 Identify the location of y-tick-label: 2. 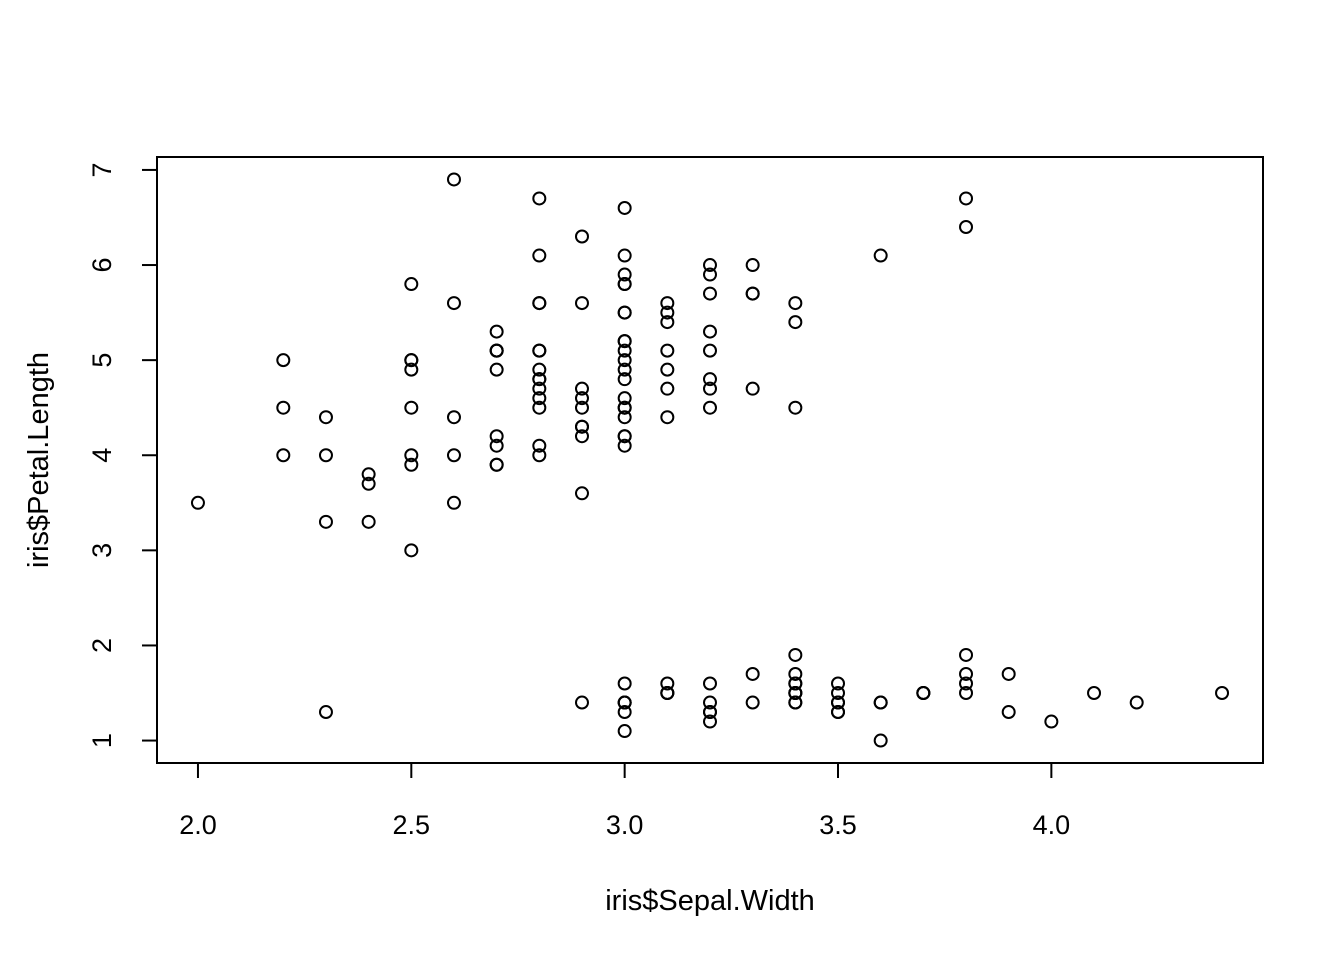
(102, 645).